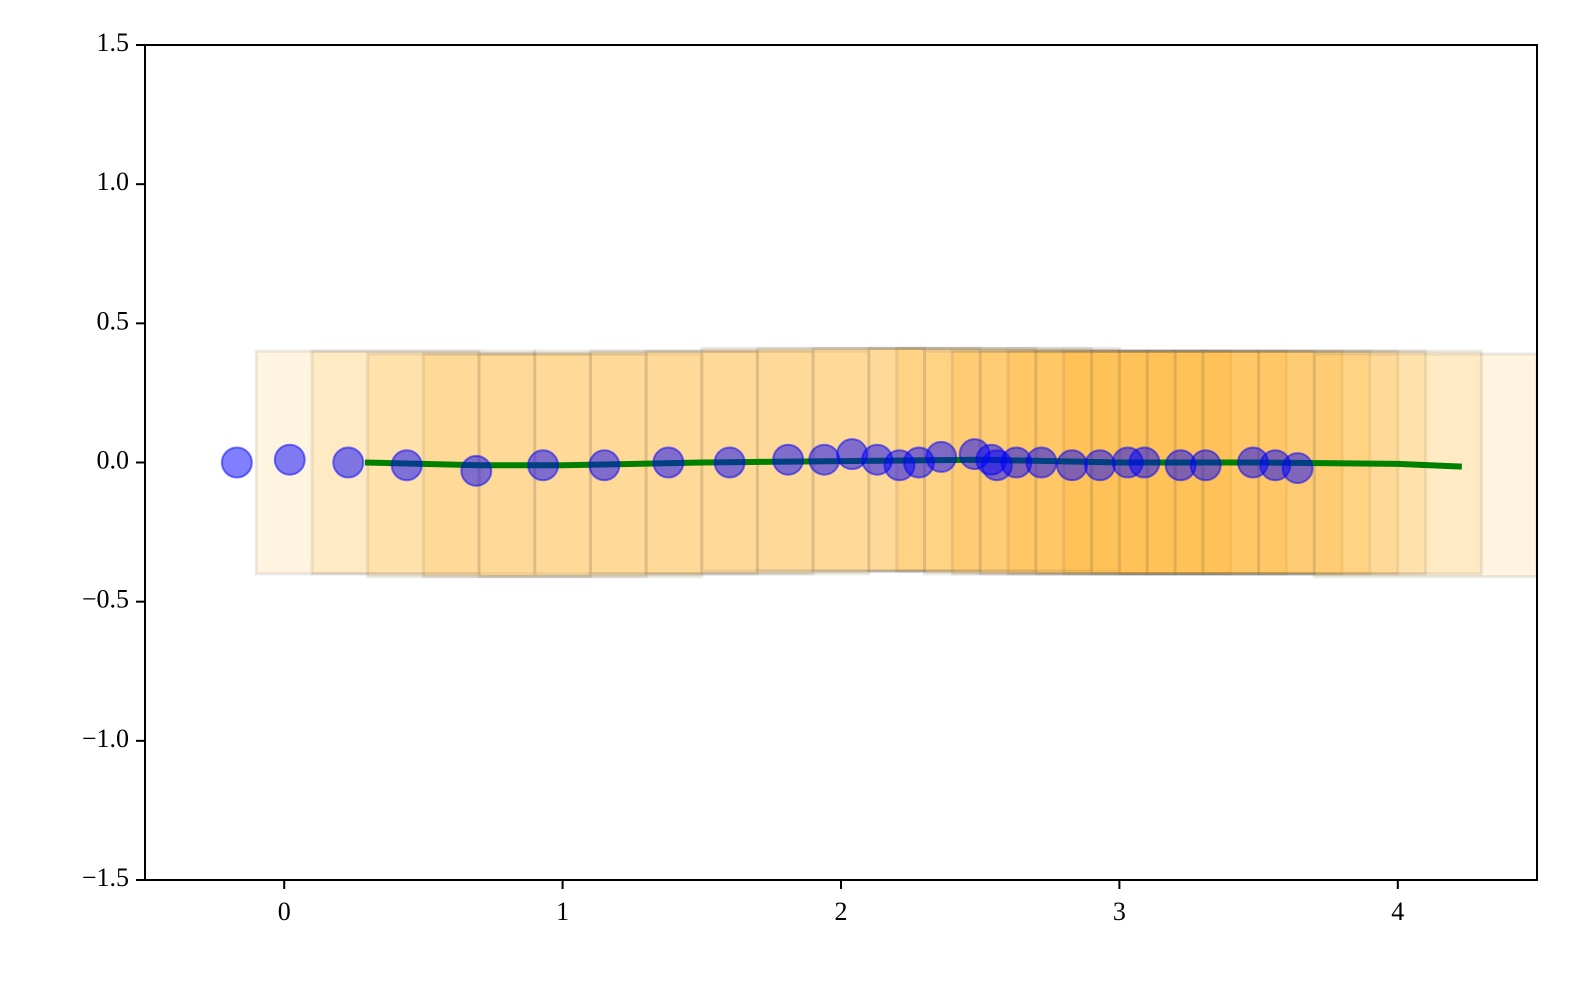  Describe the element at coordinates (113, 320) in the screenshot. I see `y-tick-label: 0.5` at that location.